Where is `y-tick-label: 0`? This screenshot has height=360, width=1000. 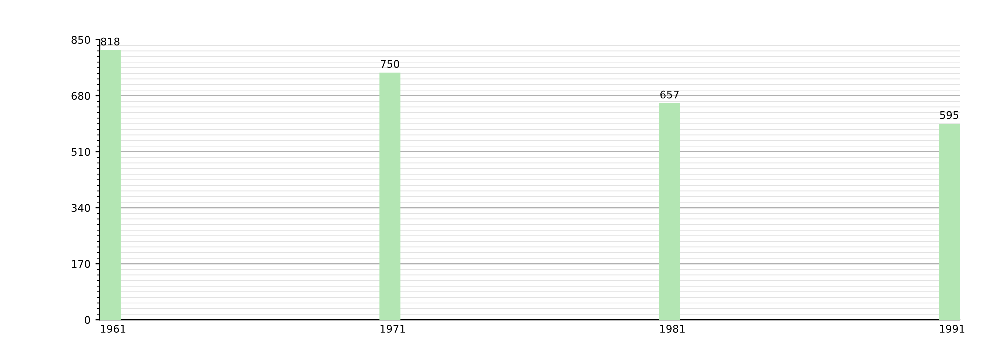 y-tick-label: 0 is located at coordinates (87, 320).